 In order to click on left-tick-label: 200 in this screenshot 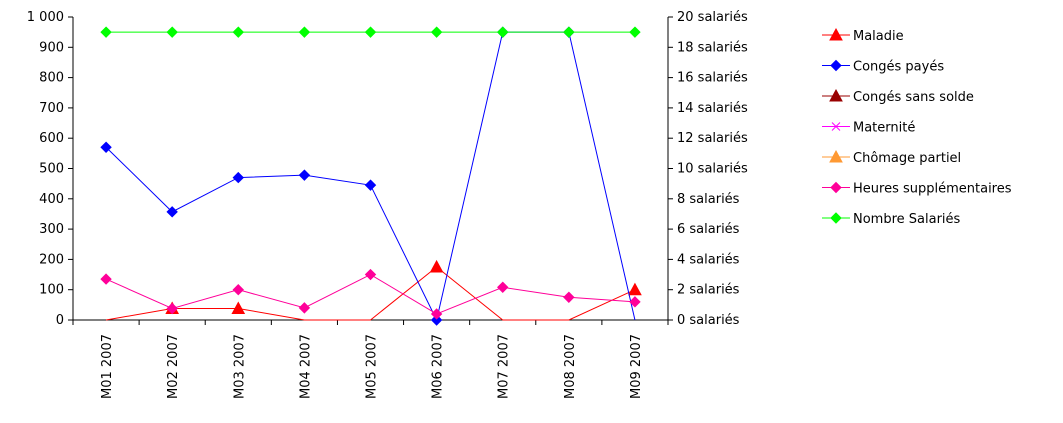, I will do `click(51, 259)`.